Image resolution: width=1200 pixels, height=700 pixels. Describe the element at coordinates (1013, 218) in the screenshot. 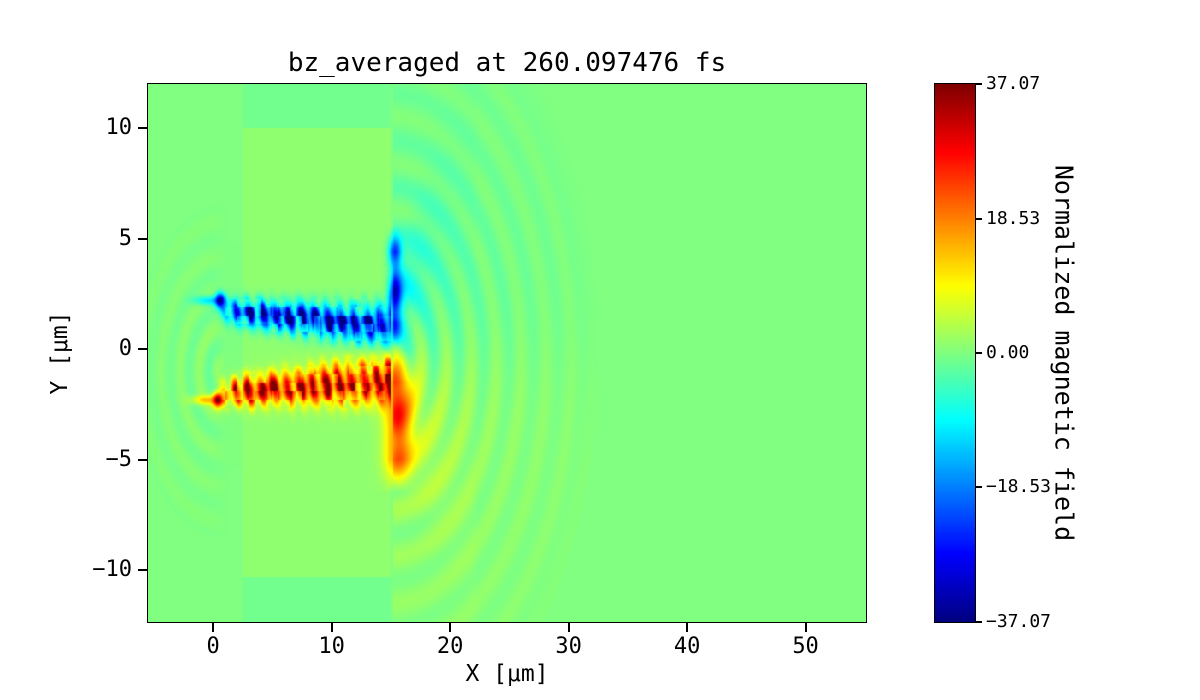

I see `colorbar-tick-label: 18.53` at that location.